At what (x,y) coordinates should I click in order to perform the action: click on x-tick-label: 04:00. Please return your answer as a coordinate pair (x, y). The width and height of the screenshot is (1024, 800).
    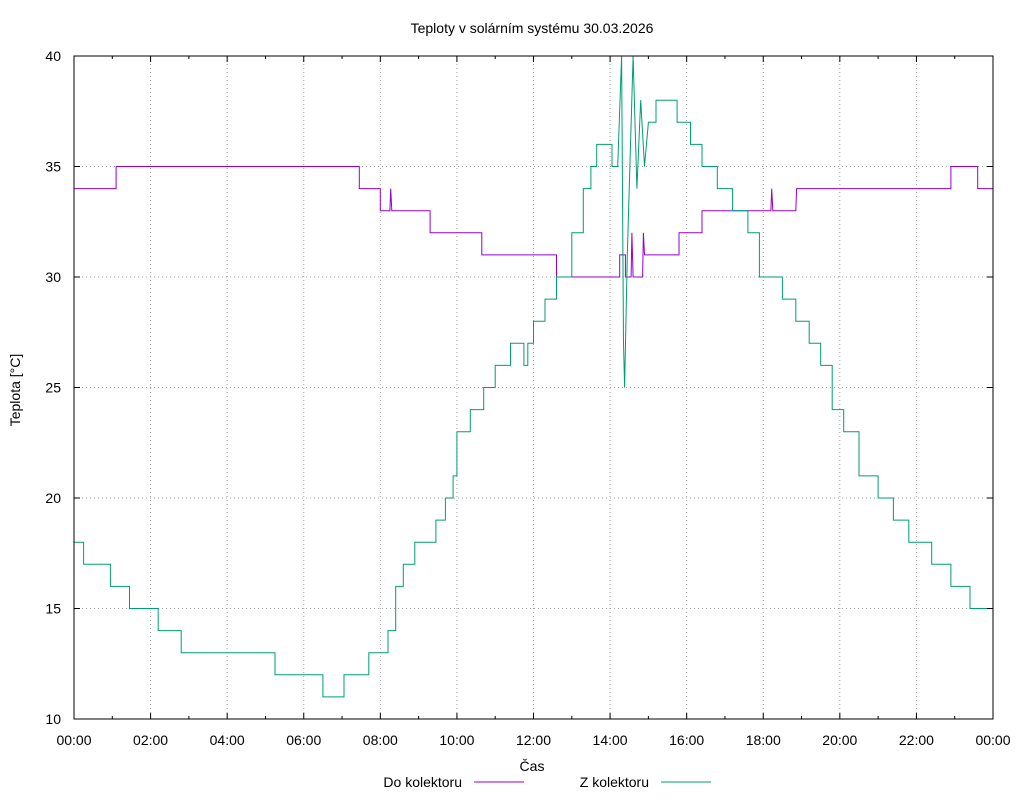
    Looking at the image, I should click on (227, 740).